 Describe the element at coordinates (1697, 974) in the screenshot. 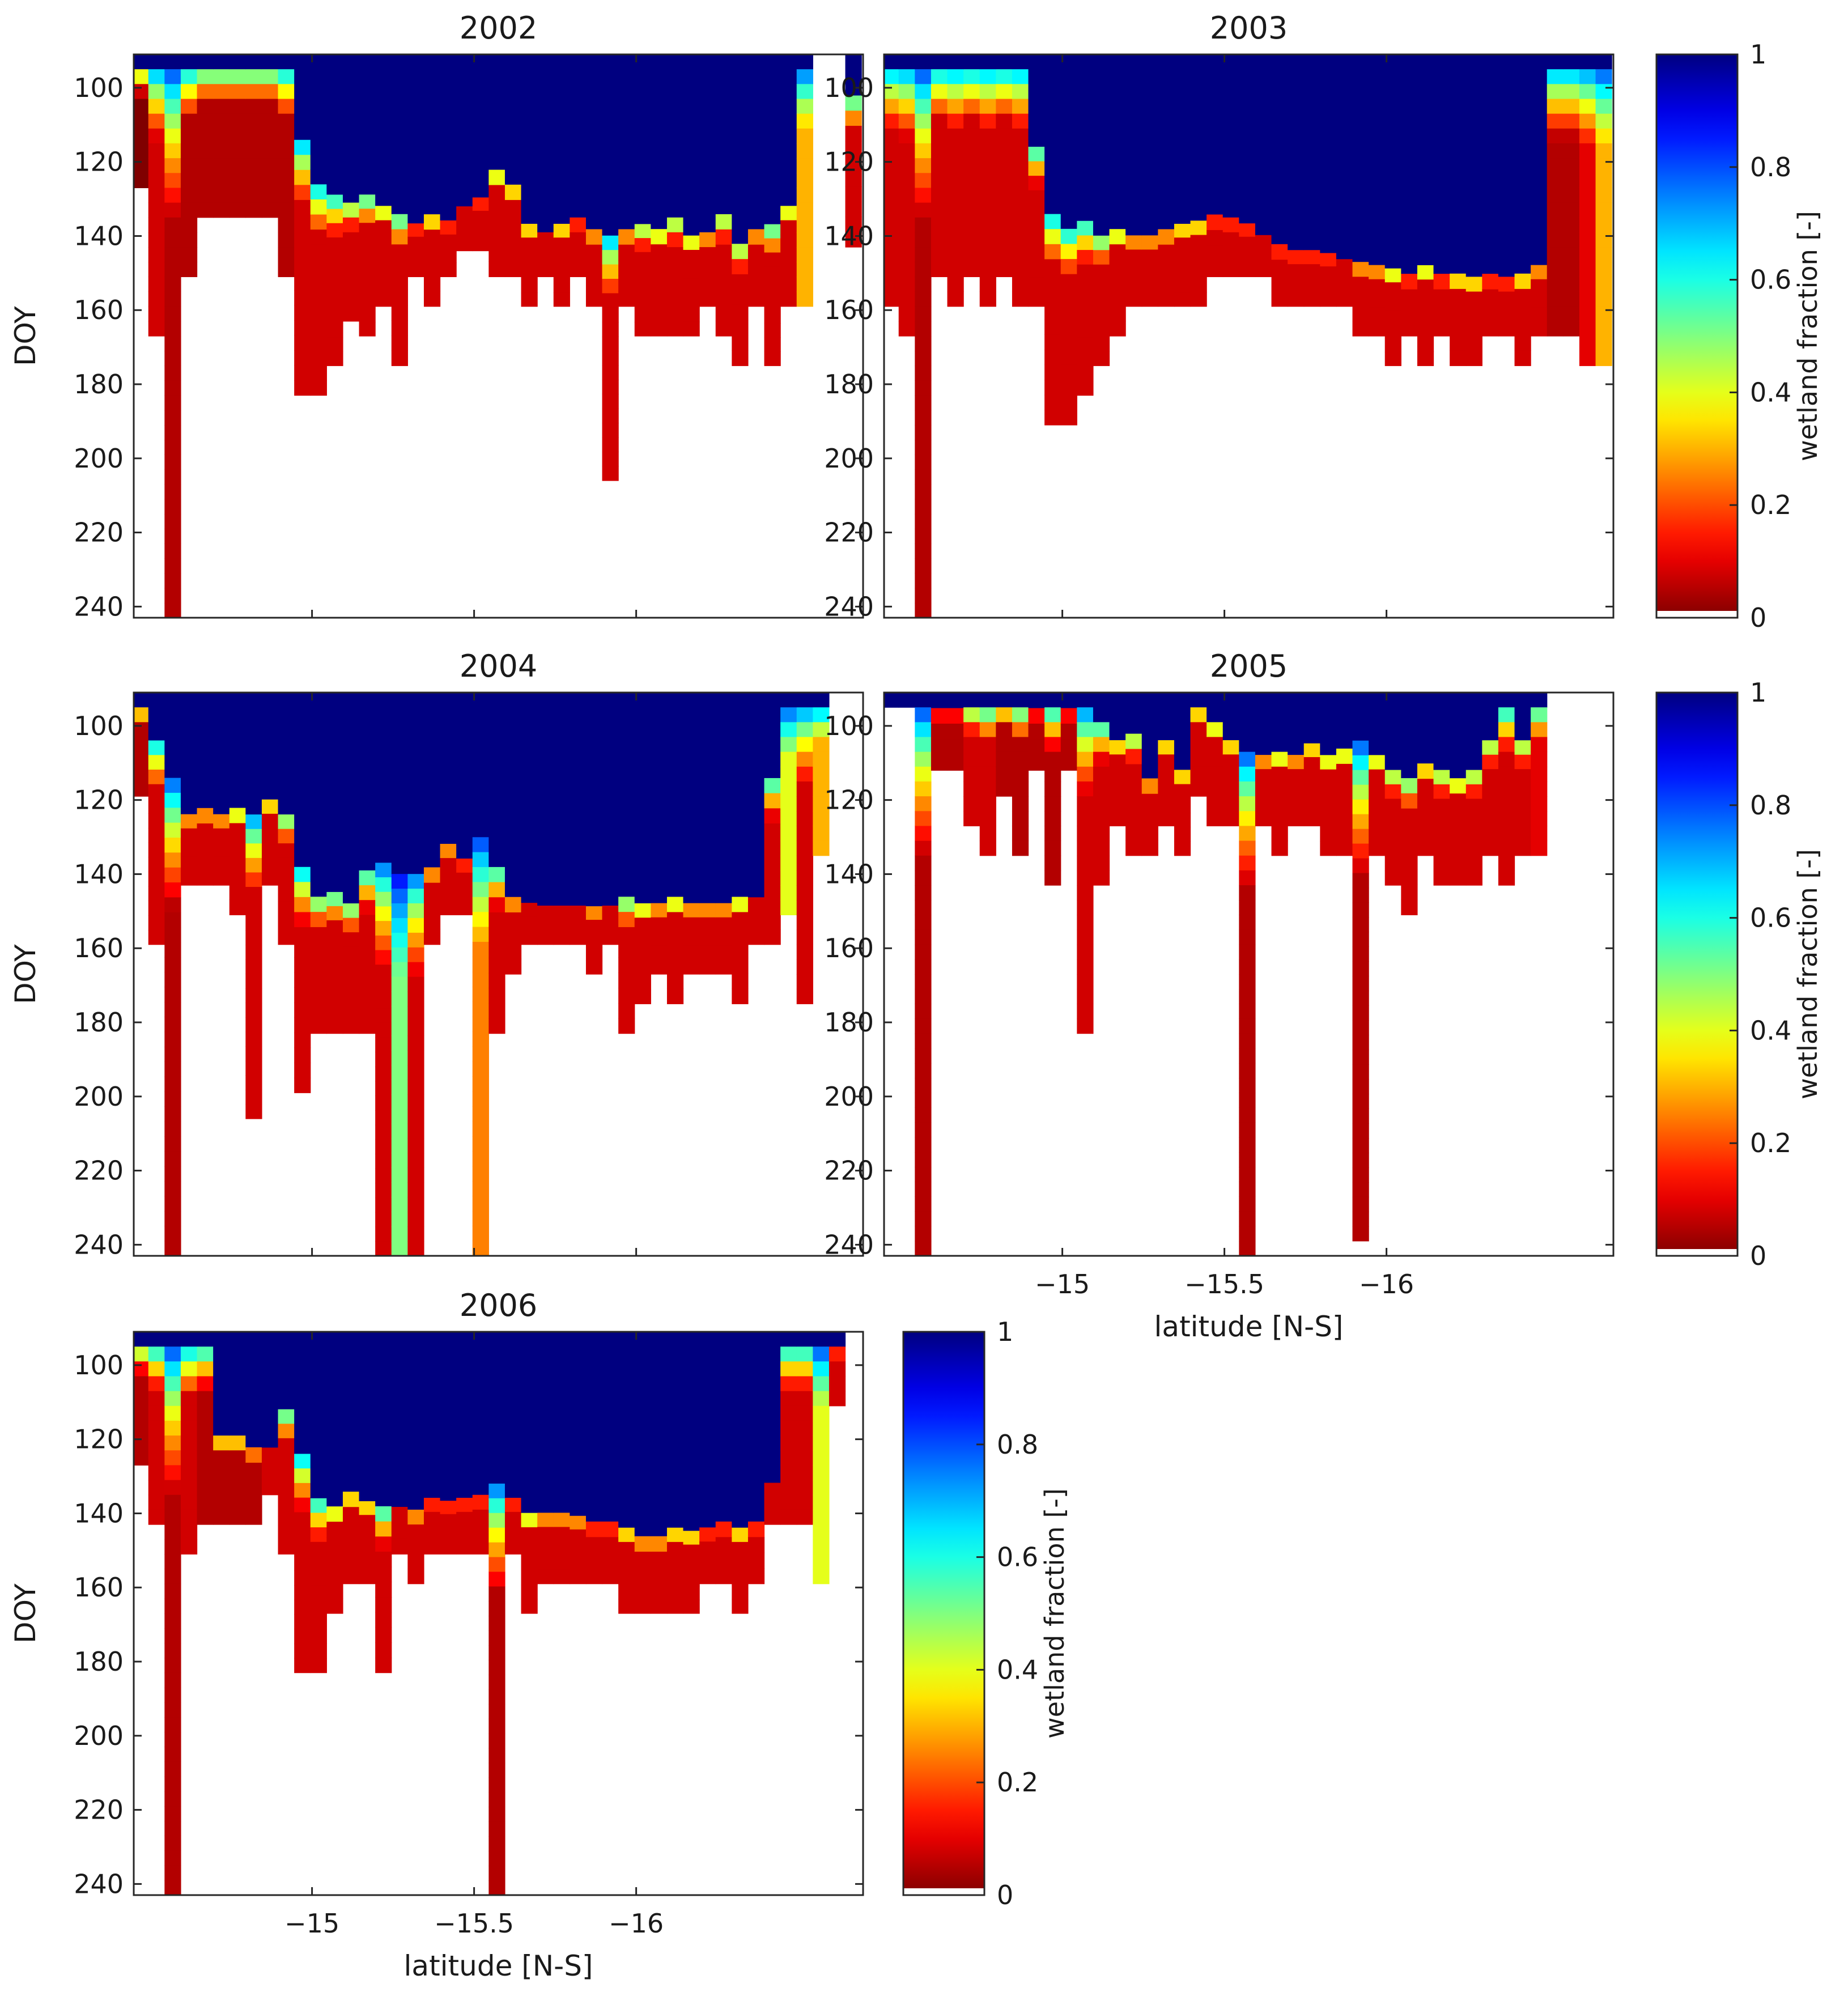

I see `colorbar-frame` at that location.